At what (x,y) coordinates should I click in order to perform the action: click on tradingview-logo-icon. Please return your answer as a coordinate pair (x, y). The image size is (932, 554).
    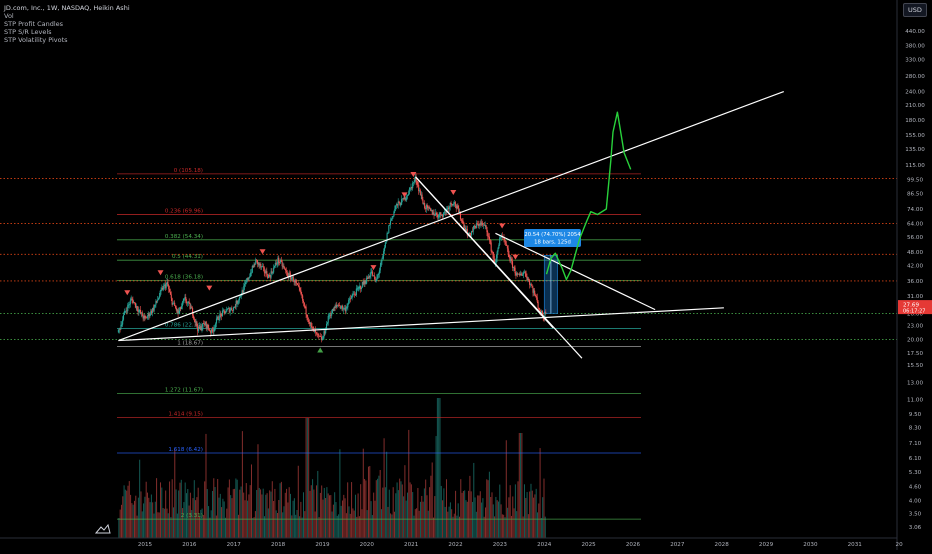
    Looking at the image, I should click on (102, 528).